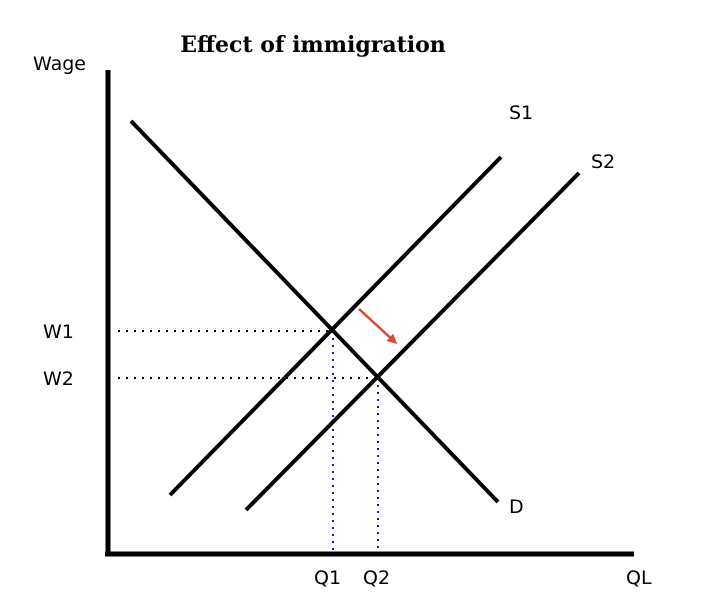 The height and width of the screenshot is (601, 725). I want to click on diagram-title: Effect of immigration, so click(313, 45).